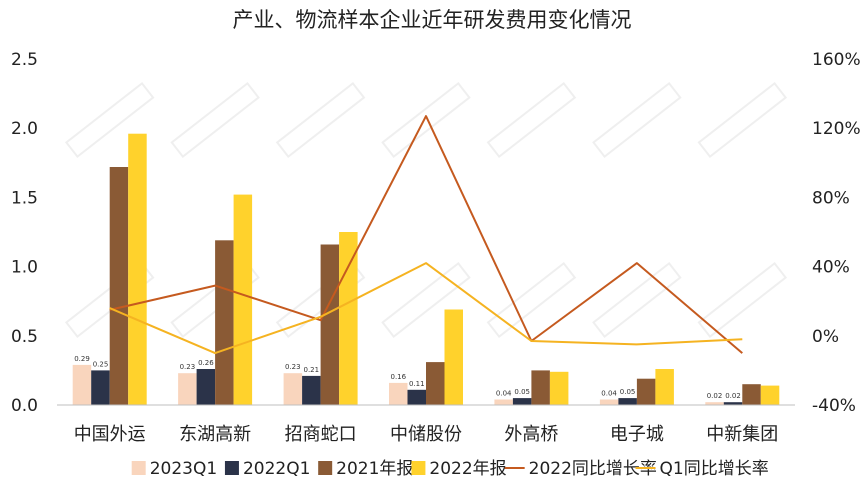  Describe the element at coordinates (831, 198) in the screenshot. I see `right-axis-tick-label: 80%` at that location.